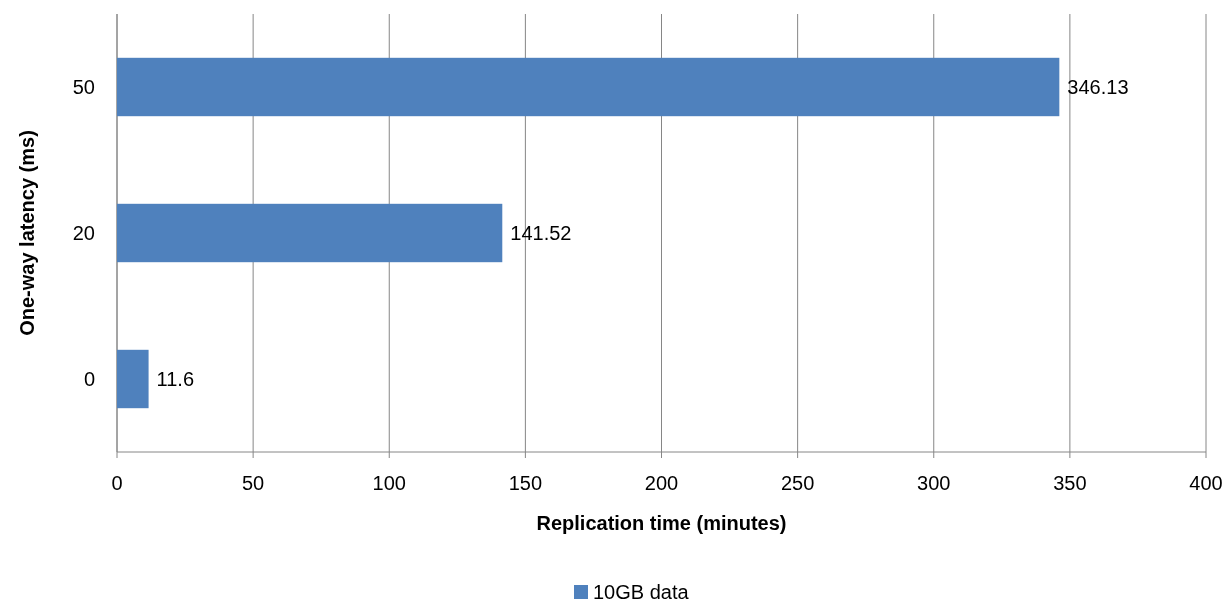  What do you see at coordinates (641, 591) in the screenshot?
I see `legend-label: 10GB data` at bounding box center [641, 591].